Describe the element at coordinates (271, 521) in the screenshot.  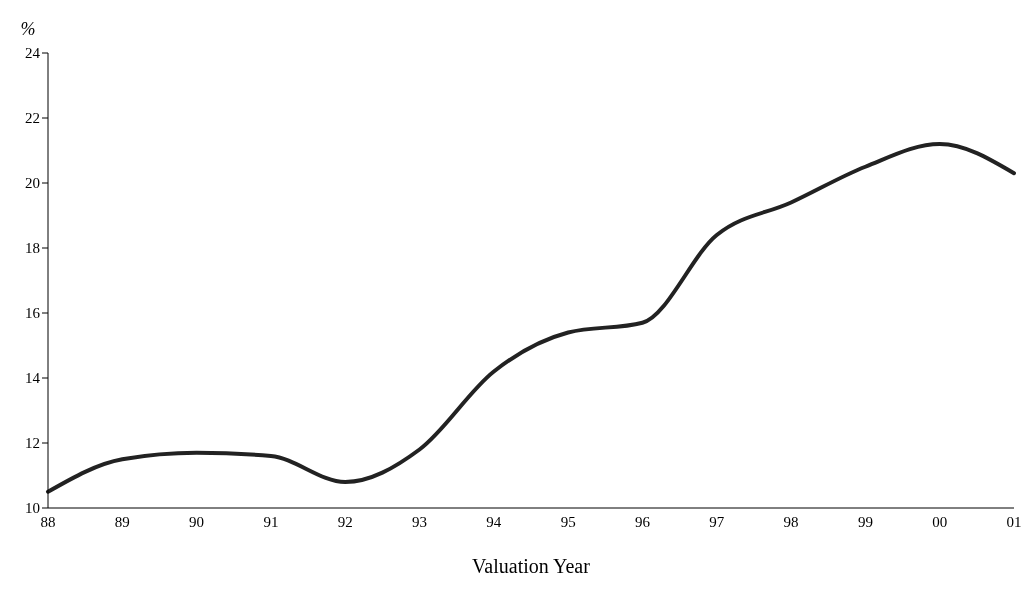
I see `x-tick-label: 91` at that location.